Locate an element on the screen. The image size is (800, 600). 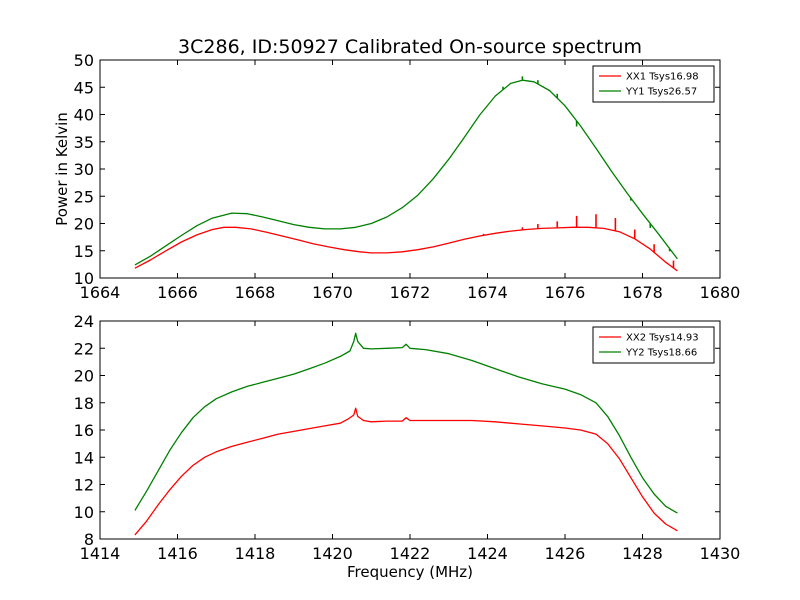
x-tick-label: 1678 is located at coordinates (642, 292).